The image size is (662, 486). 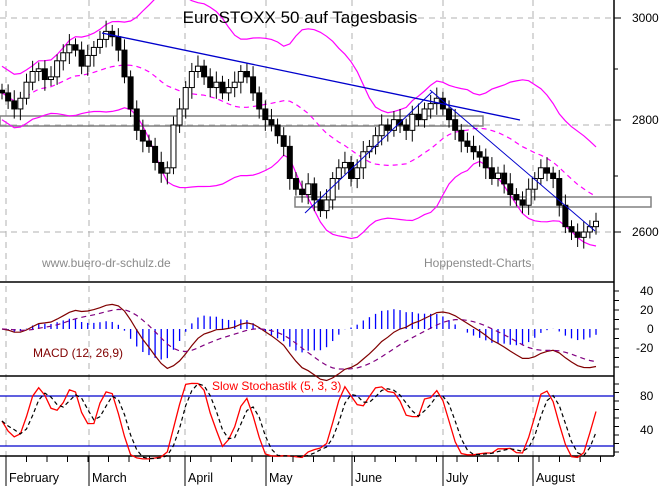 What do you see at coordinates (201, 478) in the screenshot?
I see `month-april: April` at bounding box center [201, 478].